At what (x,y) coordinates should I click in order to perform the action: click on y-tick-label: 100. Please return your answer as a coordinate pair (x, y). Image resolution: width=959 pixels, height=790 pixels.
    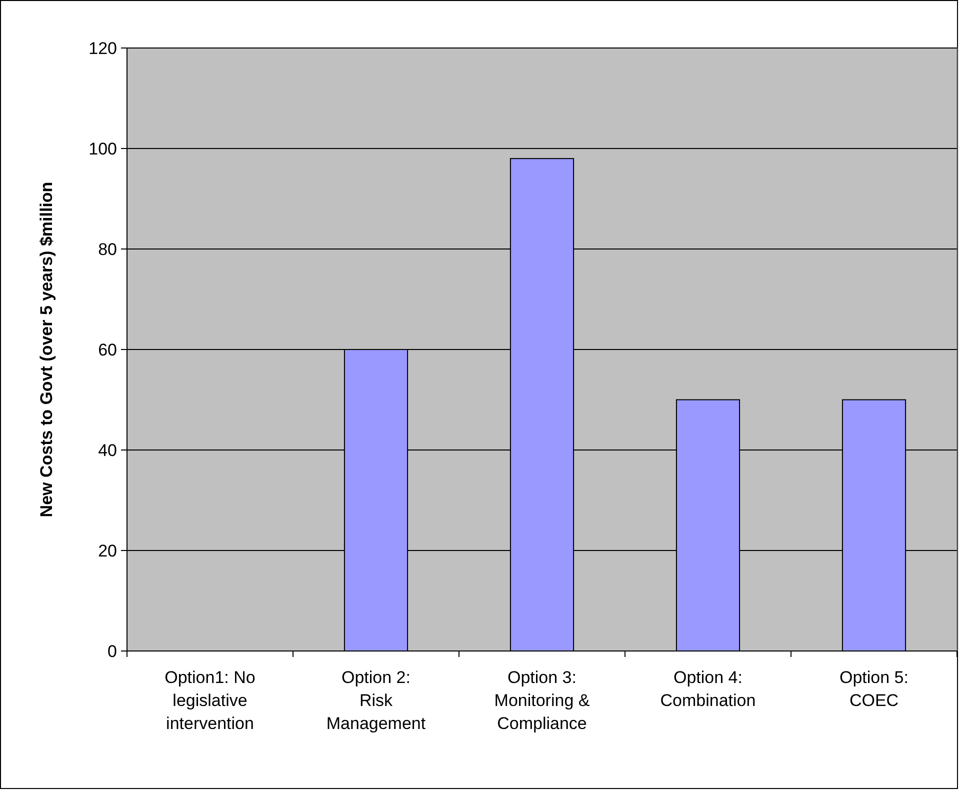
    Looking at the image, I should click on (102, 148).